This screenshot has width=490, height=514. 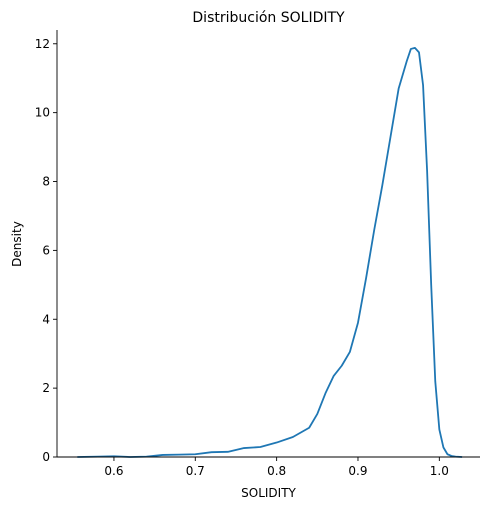 What do you see at coordinates (439, 471) in the screenshot?
I see `x-tick-label: 1.0` at bounding box center [439, 471].